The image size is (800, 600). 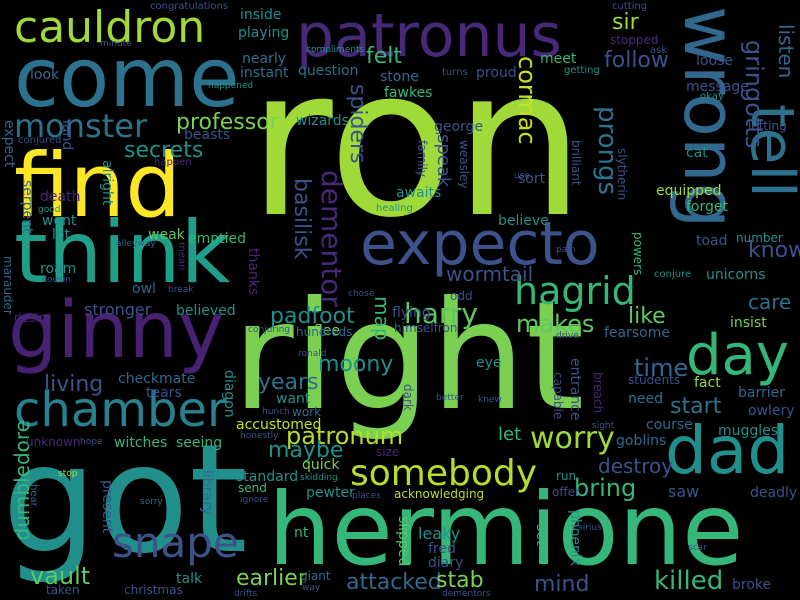 What do you see at coordinates (605, 488) in the screenshot?
I see `word-killed: bring` at bounding box center [605, 488].